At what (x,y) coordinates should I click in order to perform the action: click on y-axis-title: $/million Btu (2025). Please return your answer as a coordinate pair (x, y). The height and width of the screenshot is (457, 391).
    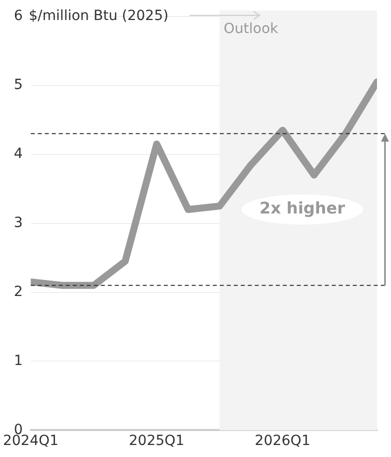
    Looking at the image, I should click on (98, 16).